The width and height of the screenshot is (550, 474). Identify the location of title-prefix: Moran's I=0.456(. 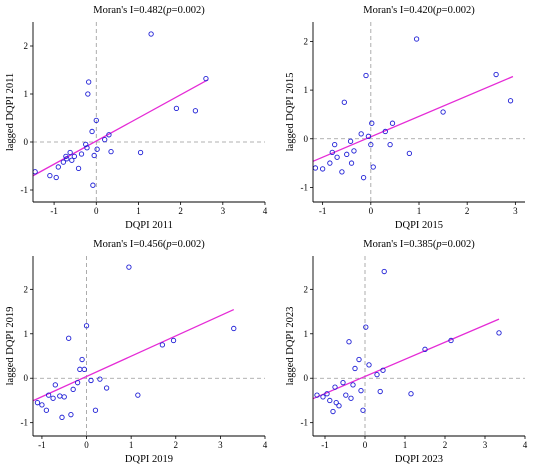
(130, 244).